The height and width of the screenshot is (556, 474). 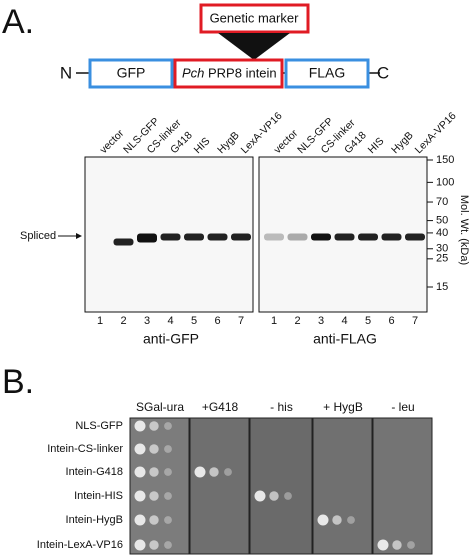 I want to click on mw-label: 50, so click(x=442, y=221).